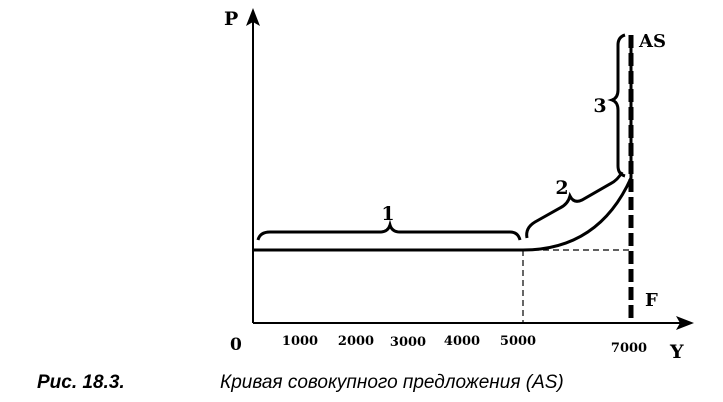 Image resolution: width=723 pixels, height=402 pixels. What do you see at coordinates (408, 342) in the screenshot?
I see `x-tick-label: 3000` at bounding box center [408, 342].